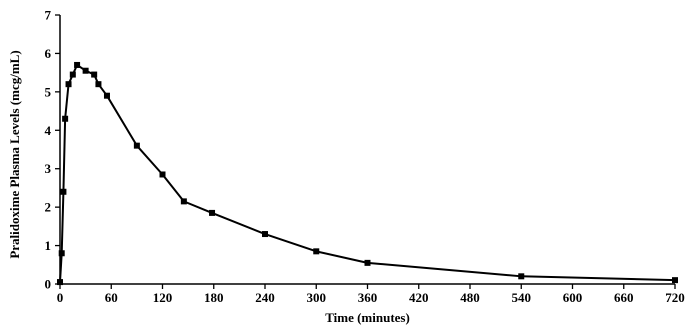 This screenshot has width=696, height=326. I want to click on x-tick-label: 360, so click(368, 297).